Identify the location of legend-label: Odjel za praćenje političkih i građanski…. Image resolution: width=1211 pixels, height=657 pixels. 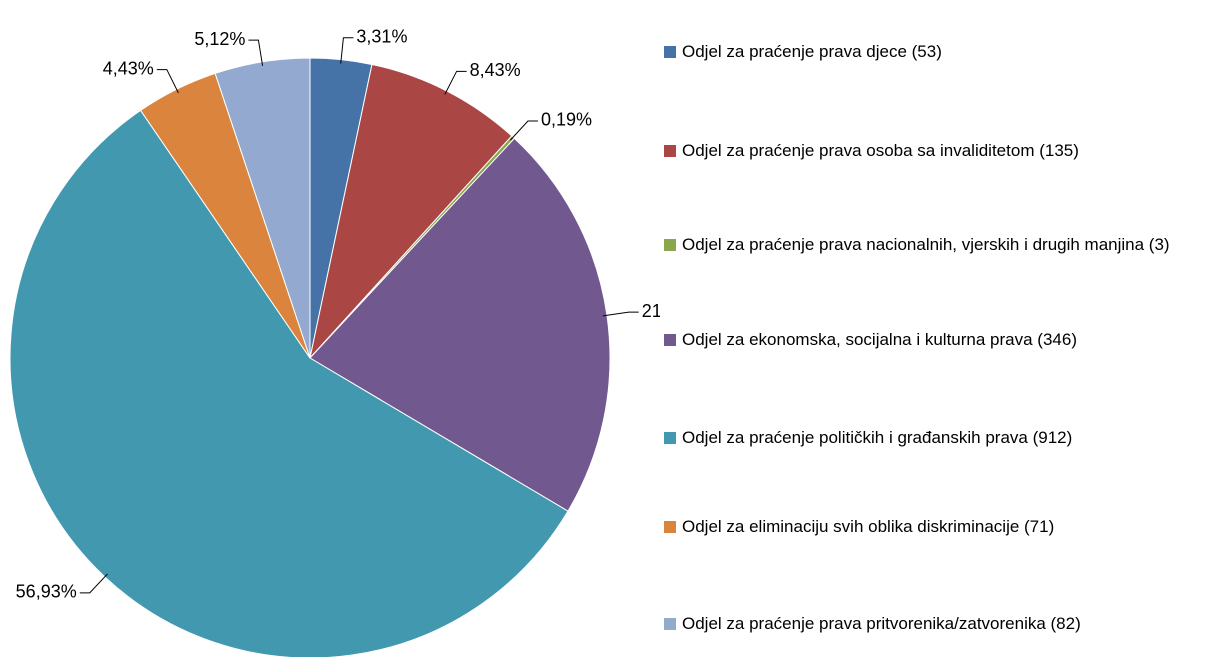
(877, 437).